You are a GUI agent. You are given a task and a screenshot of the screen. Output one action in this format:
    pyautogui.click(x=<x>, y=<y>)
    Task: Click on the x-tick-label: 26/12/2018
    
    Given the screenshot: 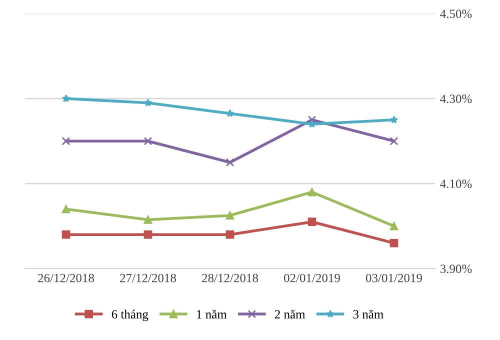 What is the action you would take?
    pyautogui.click(x=66, y=278)
    